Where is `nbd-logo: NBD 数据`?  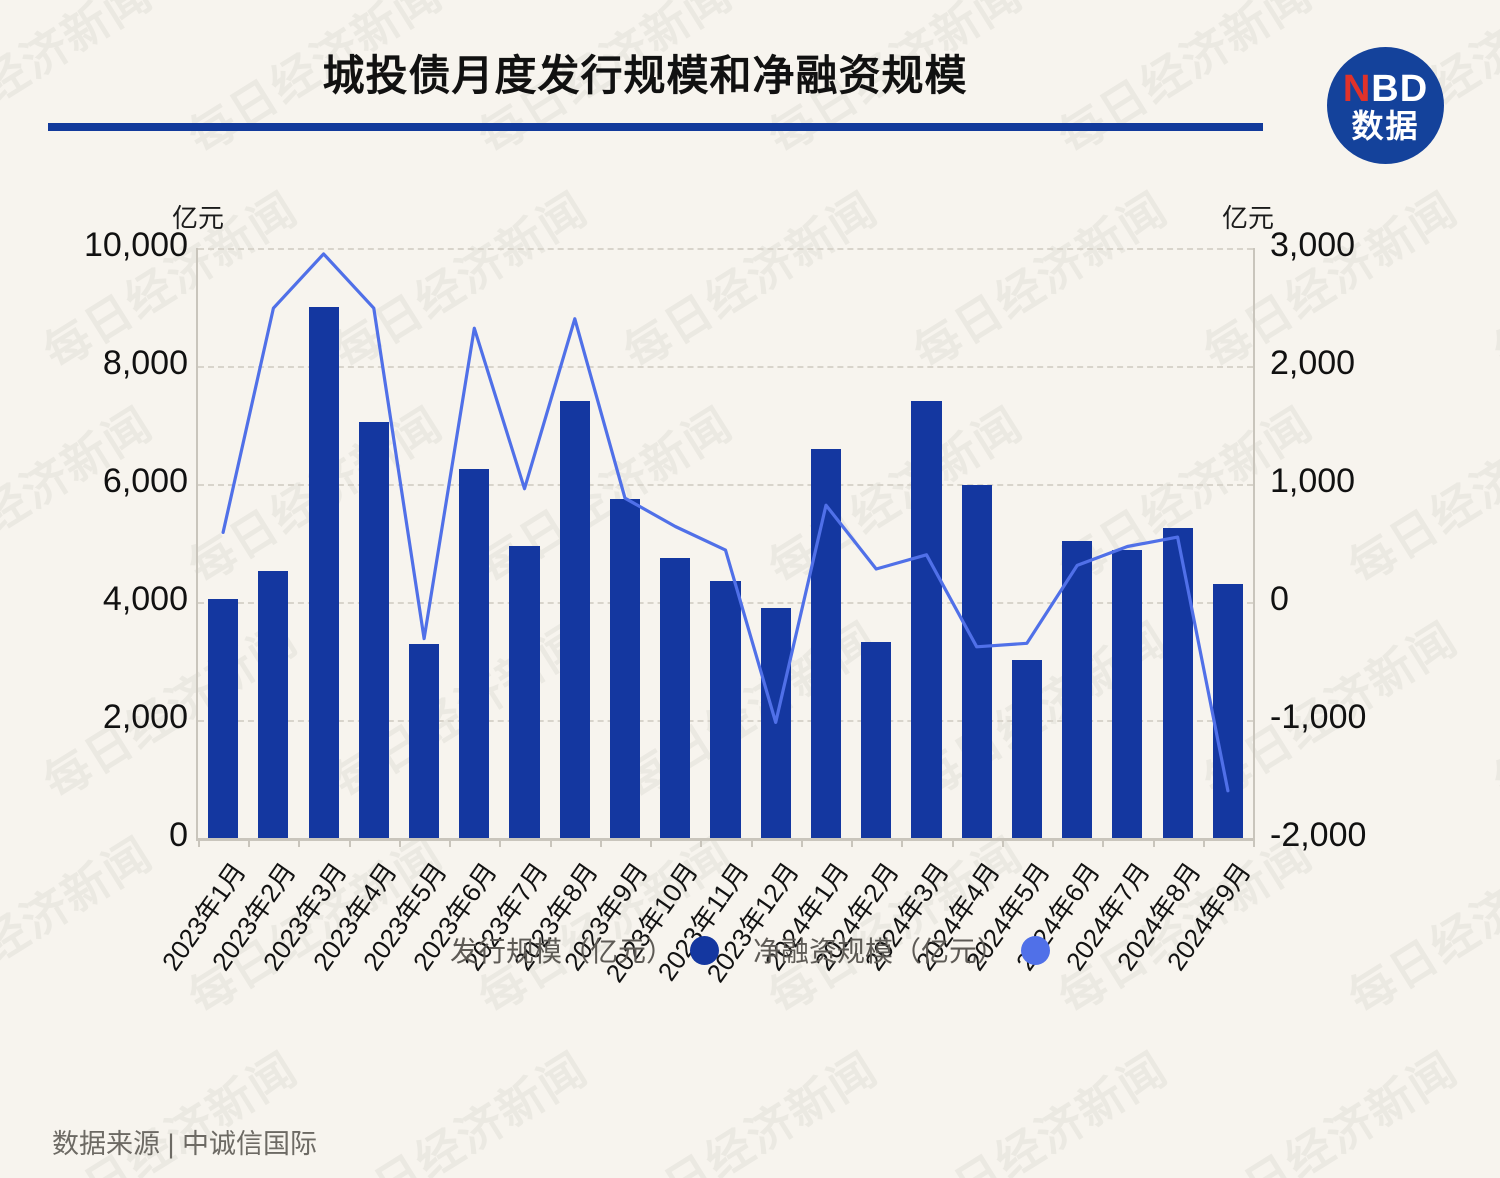
nbd-logo: NBD 数据 is located at coordinates (1385, 105).